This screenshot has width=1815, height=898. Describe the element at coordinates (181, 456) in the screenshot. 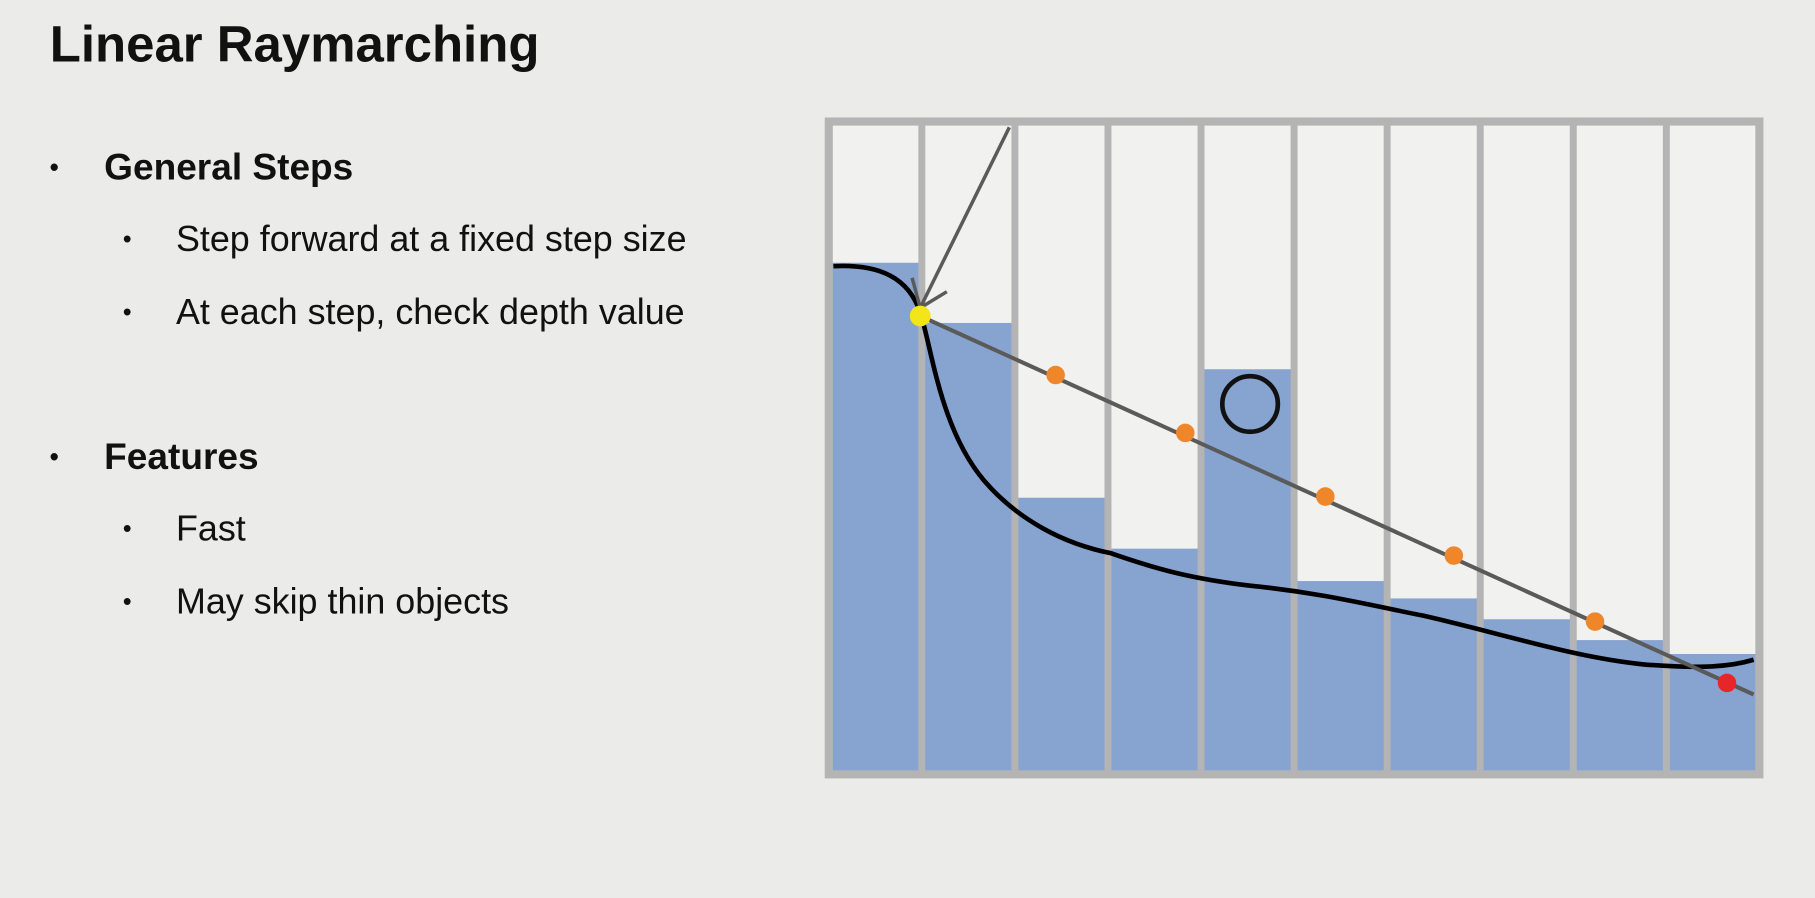

I see `section-heading: Features` at that location.